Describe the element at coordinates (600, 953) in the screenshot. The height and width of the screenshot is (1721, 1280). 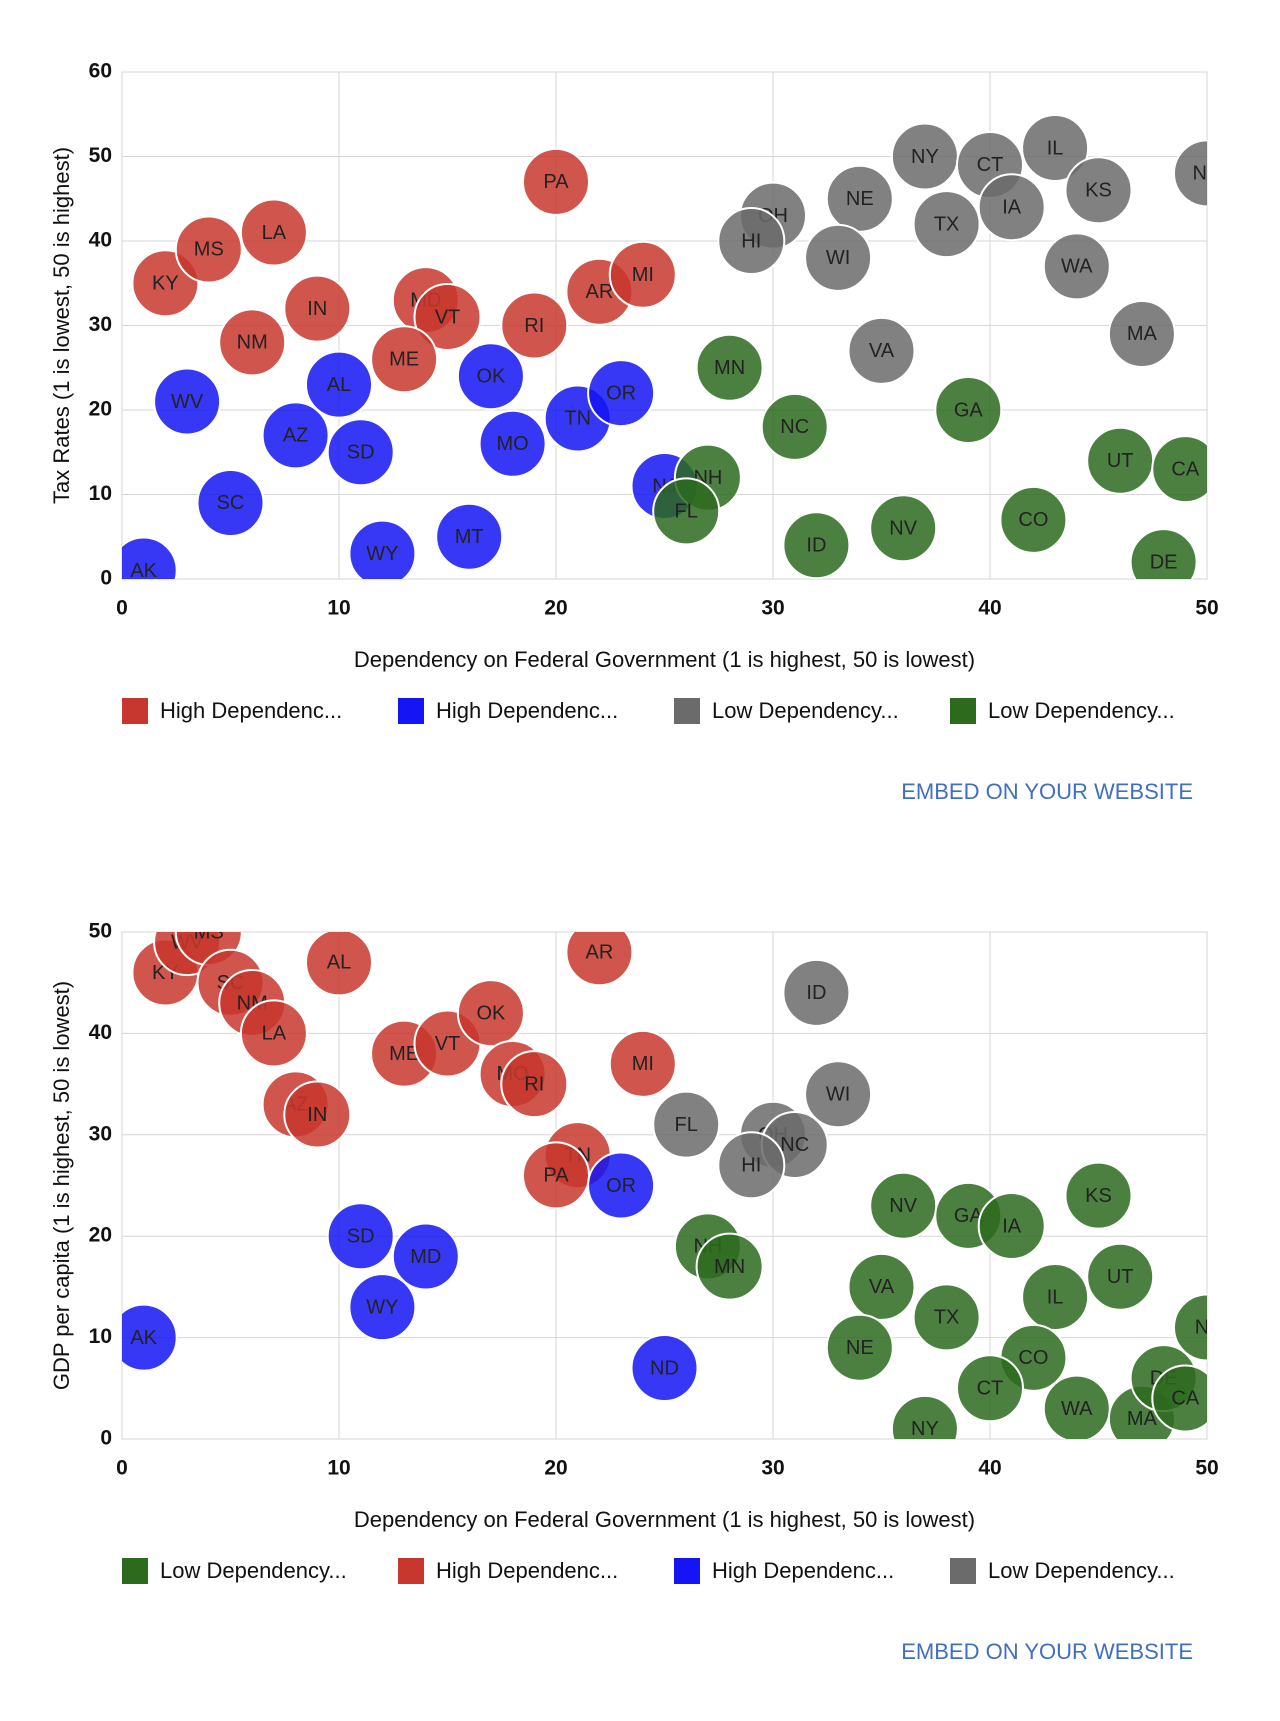
I see `bubble-label: AR` at that location.